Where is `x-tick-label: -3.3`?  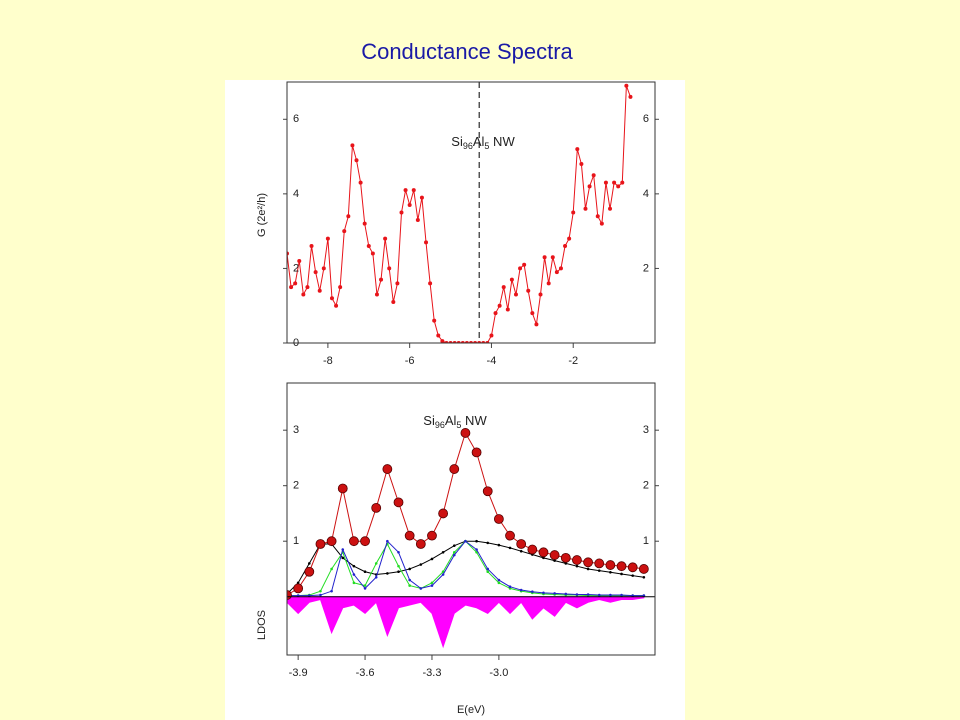 x-tick-label: -3.3 is located at coordinates (431, 673).